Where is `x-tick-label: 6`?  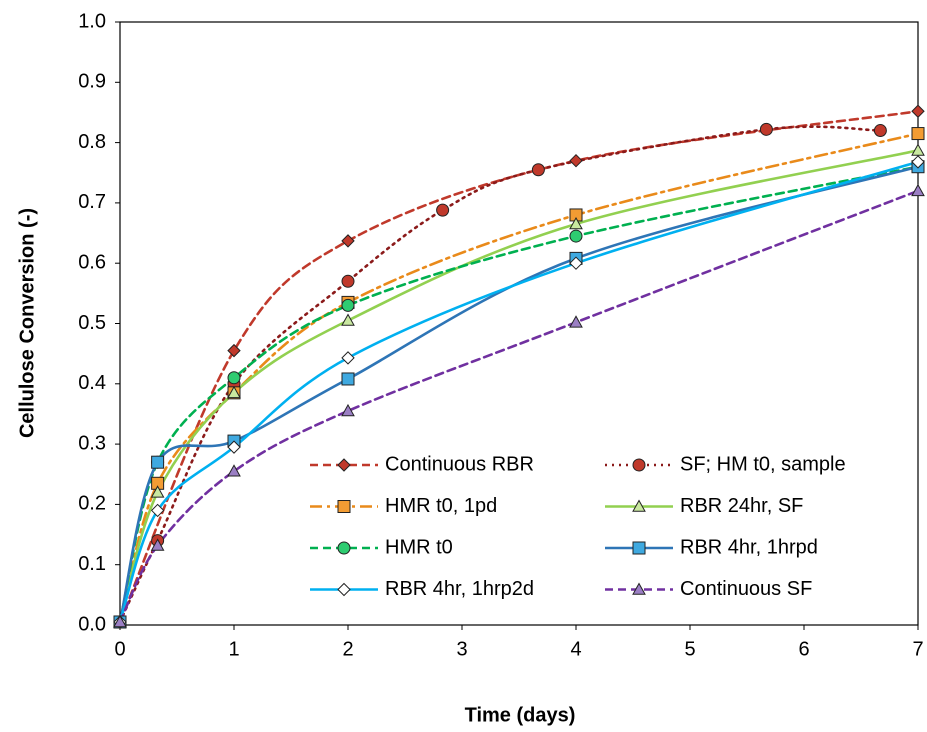 x-tick-label: 6 is located at coordinates (803, 649).